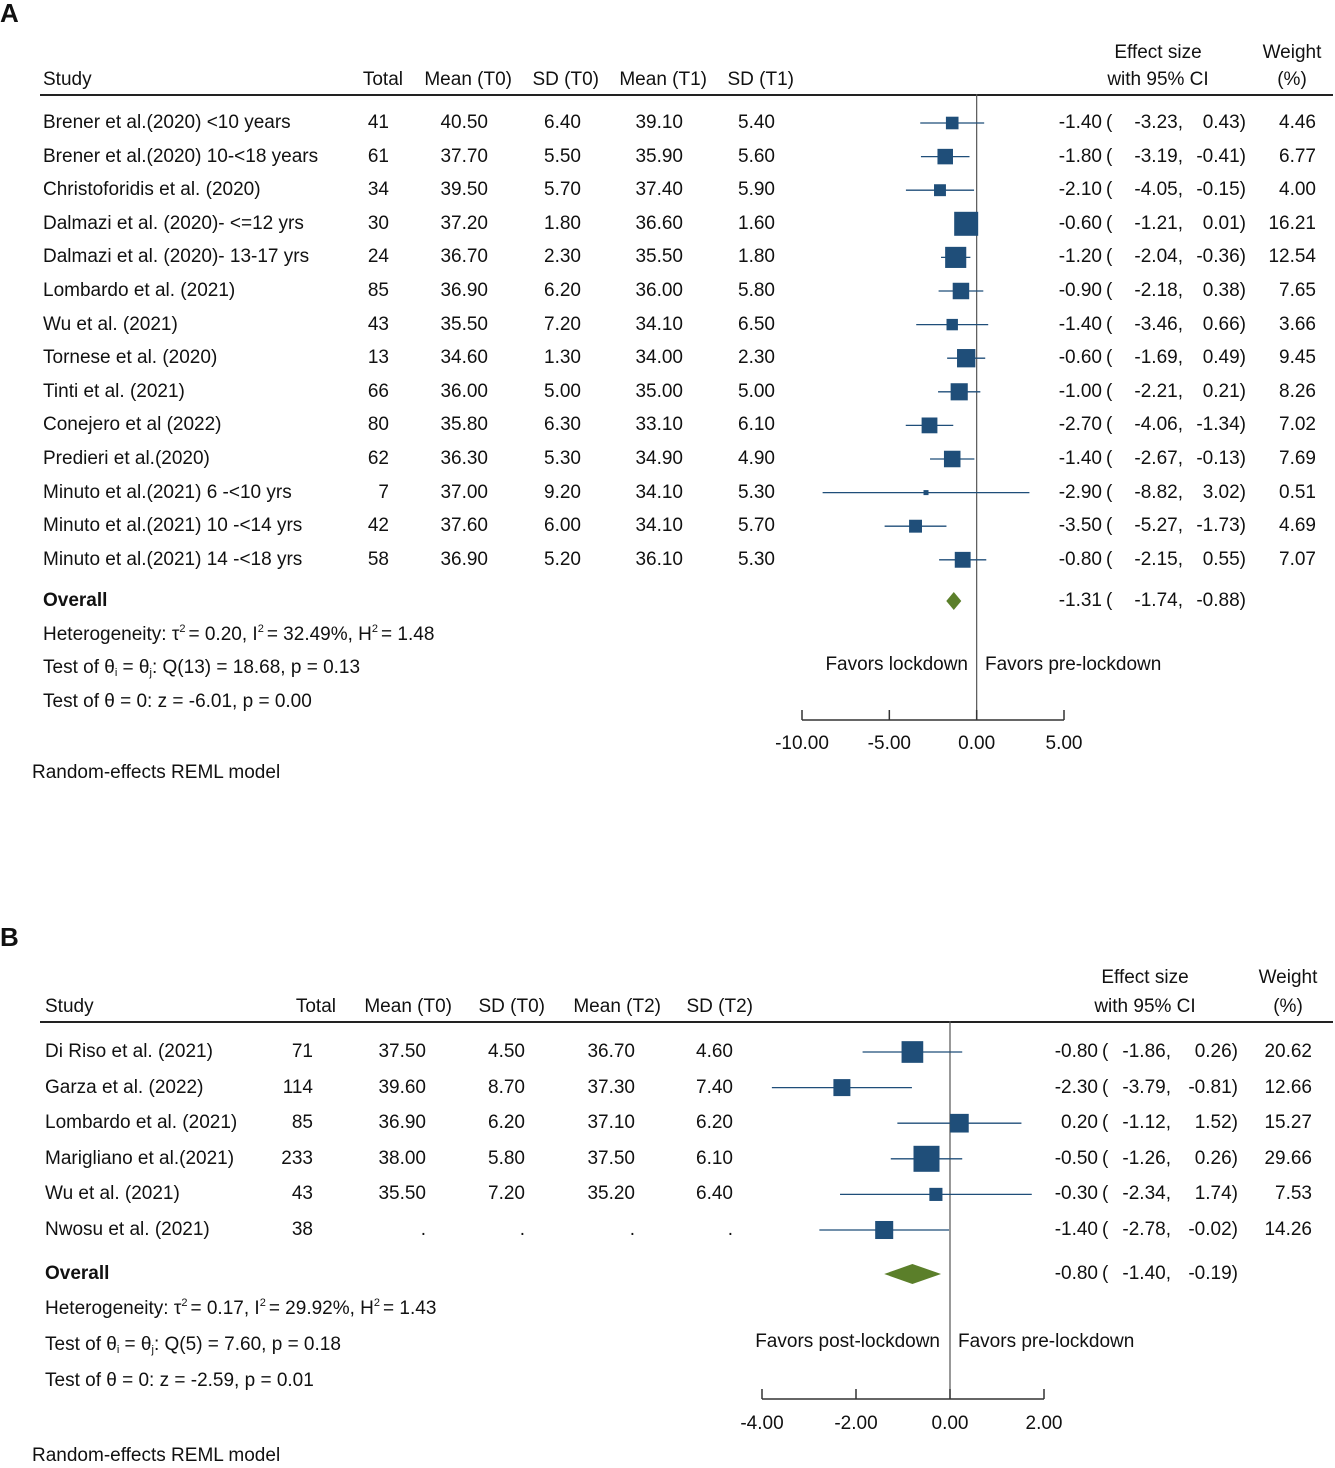  I want to click on effect-size-value: -1.00, so click(1080, 391).